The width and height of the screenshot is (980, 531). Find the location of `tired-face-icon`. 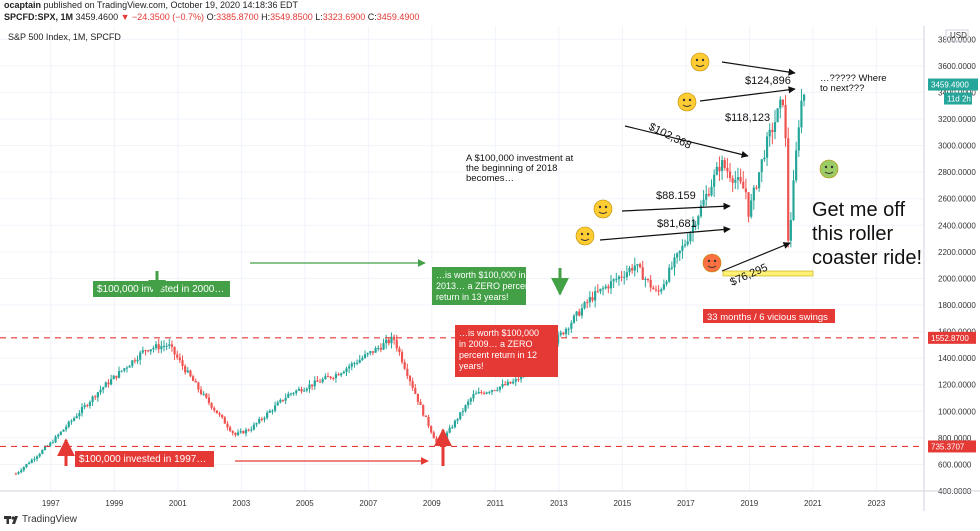

tired-face-icon is located at coordinates (603, 209).